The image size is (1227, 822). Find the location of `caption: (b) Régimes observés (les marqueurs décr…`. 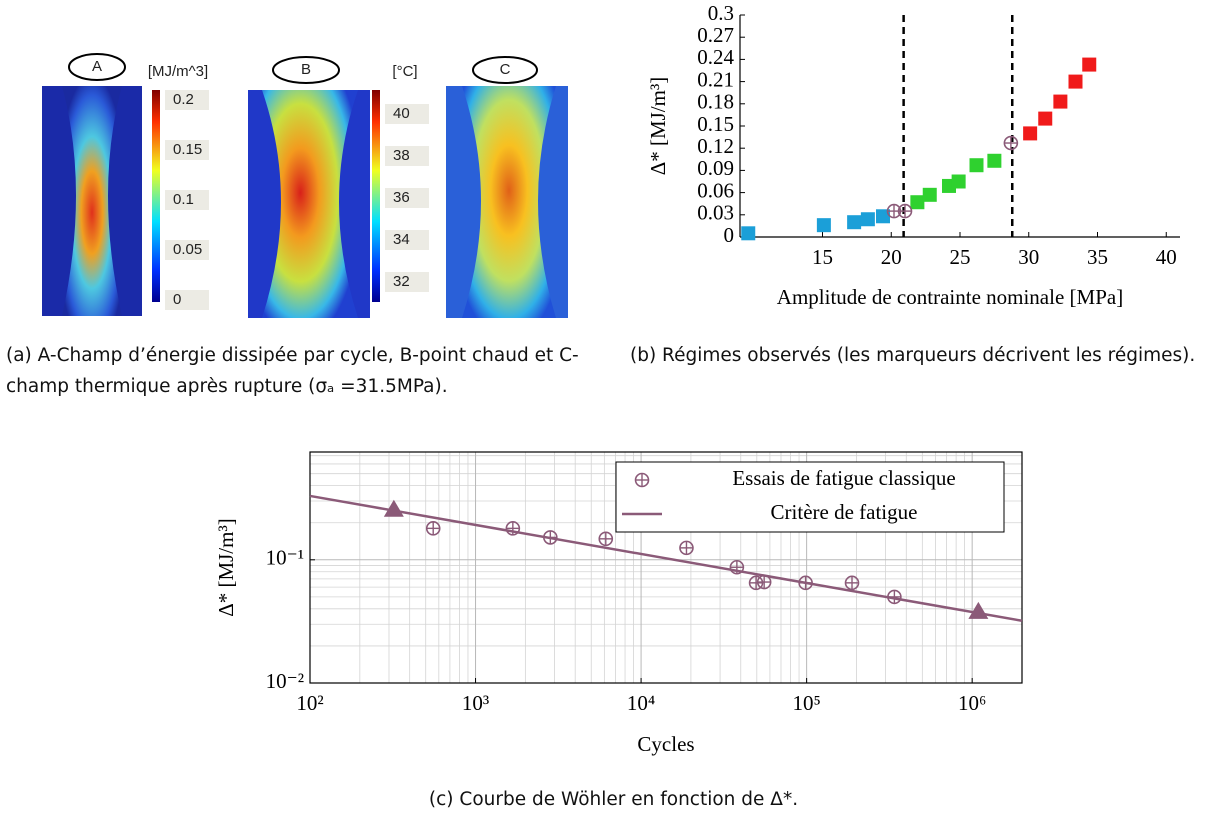

caption: (b) Régimes observés (les marqueurs décr… is located at coordinates (913, 355).